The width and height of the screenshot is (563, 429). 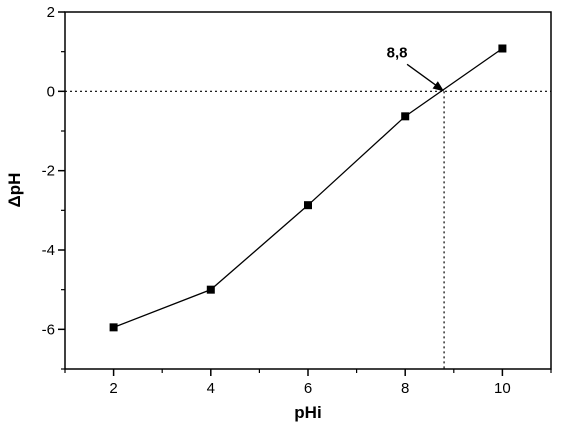 What do you see at coordinates (48, 329) in the screenshot?
I see `y-tick-label: -6` at bounding box center [48, 329].